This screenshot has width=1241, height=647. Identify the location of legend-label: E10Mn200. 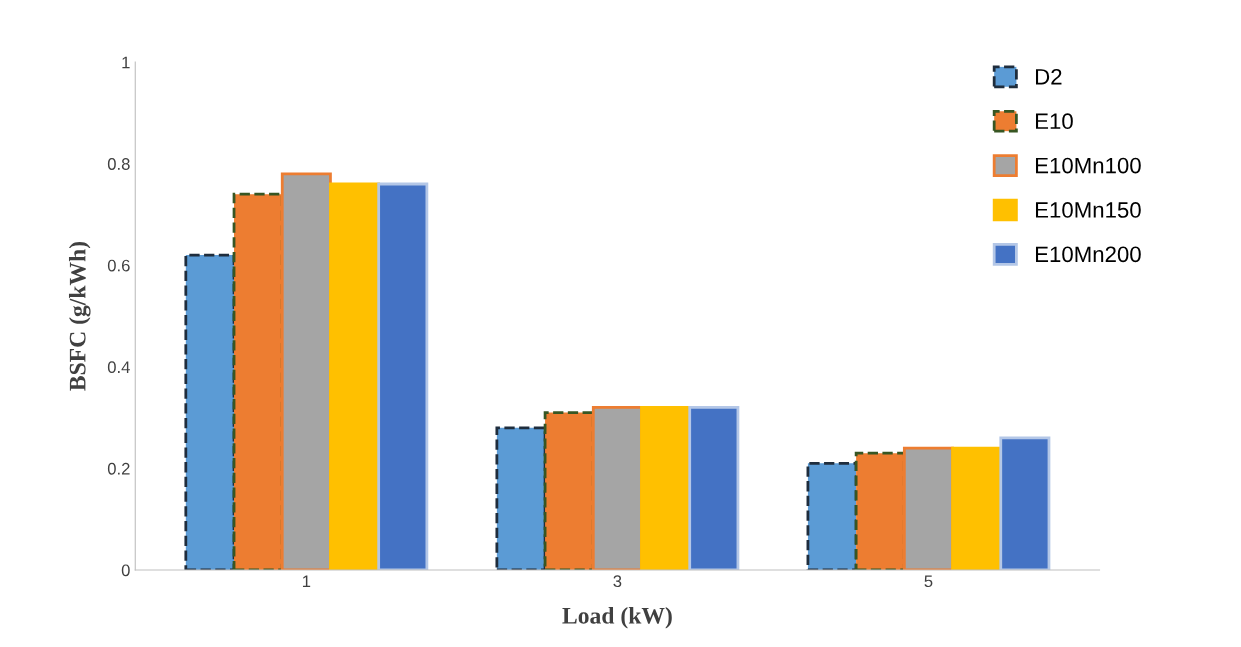
(1088, 254).